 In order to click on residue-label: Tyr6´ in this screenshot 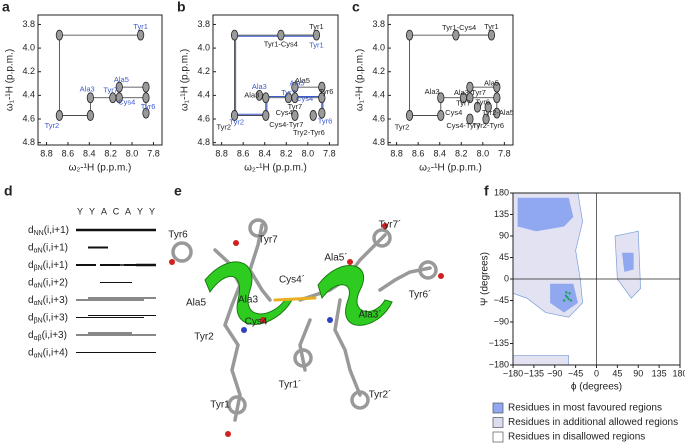, I will do `click(420, 295)`.